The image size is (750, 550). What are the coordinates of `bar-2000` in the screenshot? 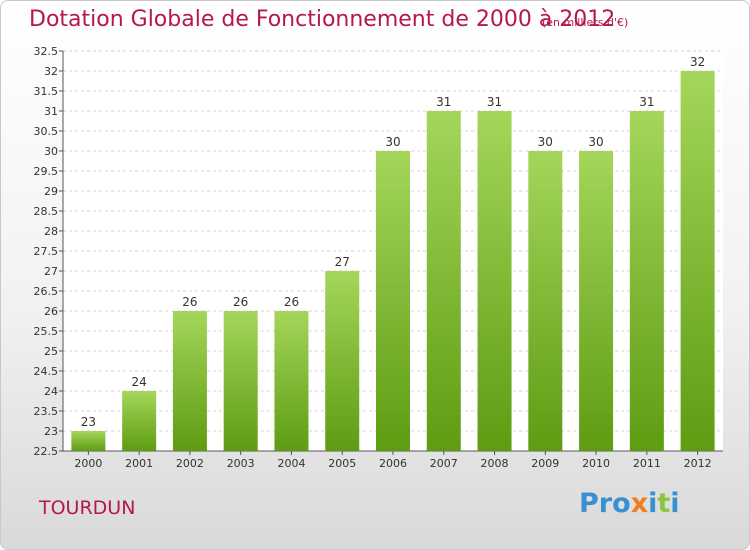 It's located at (88, 441).